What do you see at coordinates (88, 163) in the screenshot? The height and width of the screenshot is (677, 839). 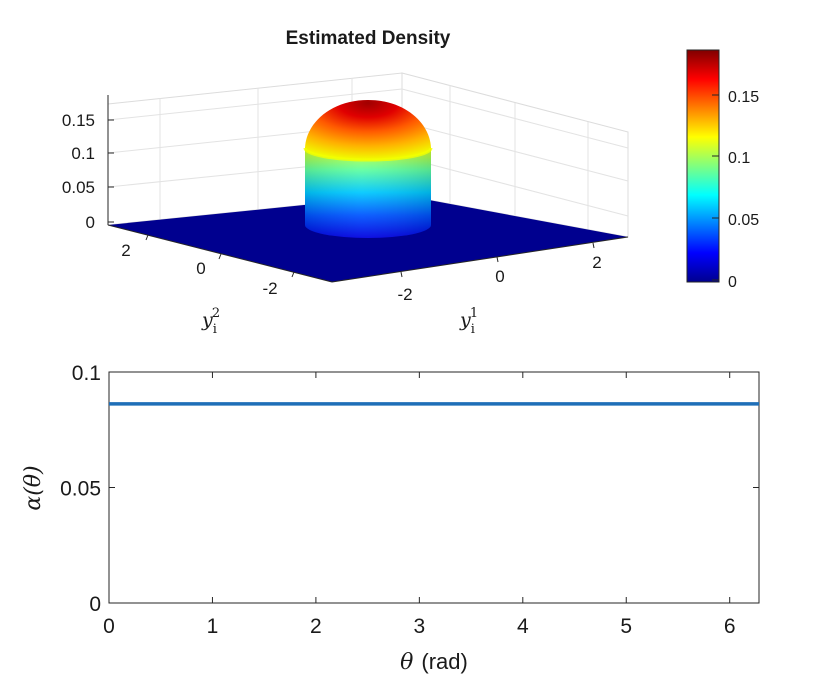 I see `z-axis: 0 0.05 0.1 0.15` at bounding box center [88, 163].